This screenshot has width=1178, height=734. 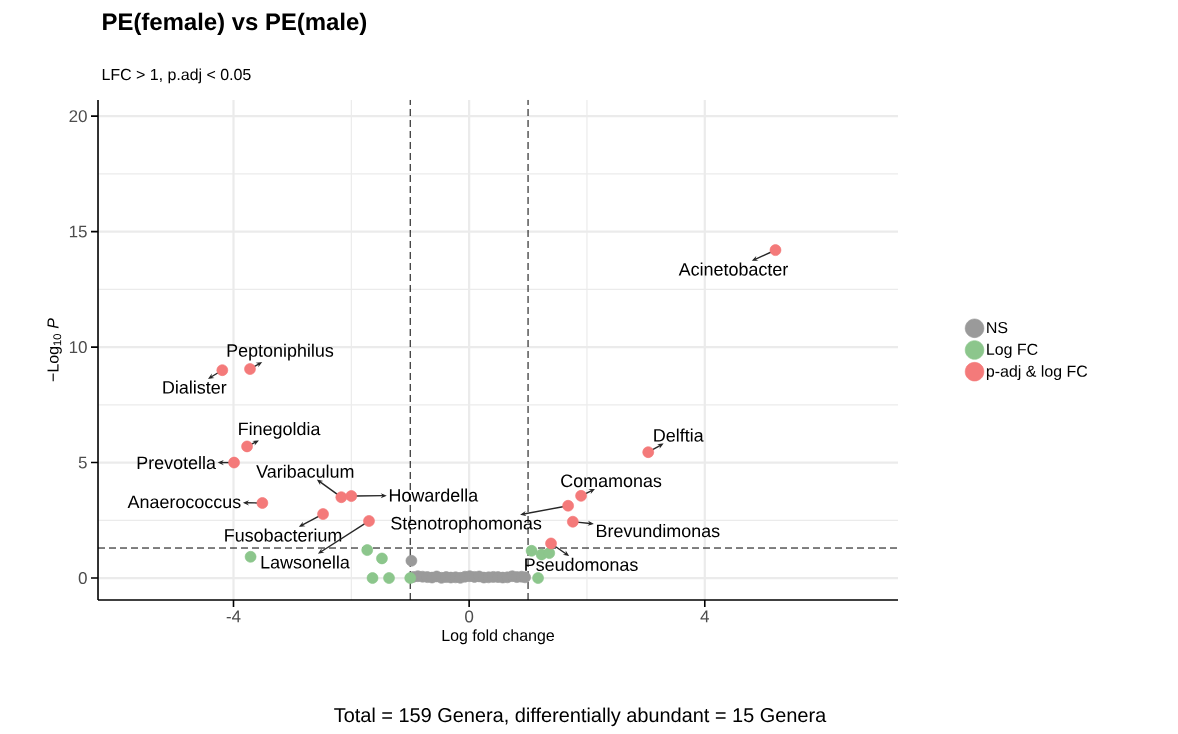 What do you see at coordinates (658, 531) in the screenshot?
I see `annotation: Brevundimonas` at bounding box center [658, 531].